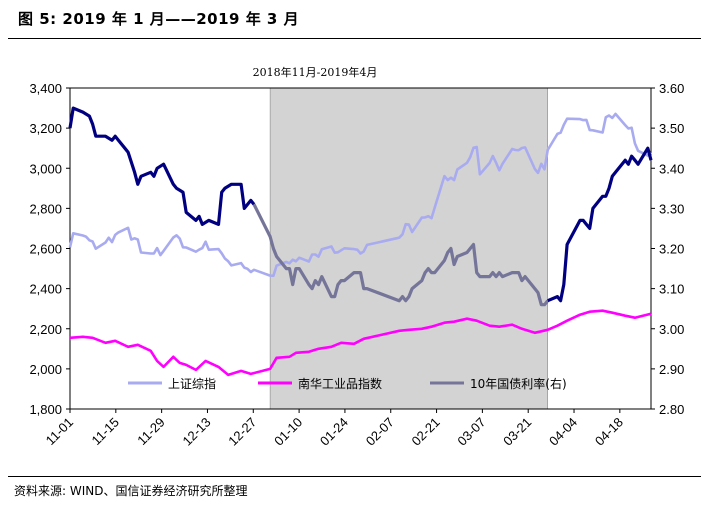 Image resolution: width=709 pixels, height=506 pixels. Describe the element at coordinates (563, 432) in the screenshot. I see `x-axis-label: 04-04` at that location.